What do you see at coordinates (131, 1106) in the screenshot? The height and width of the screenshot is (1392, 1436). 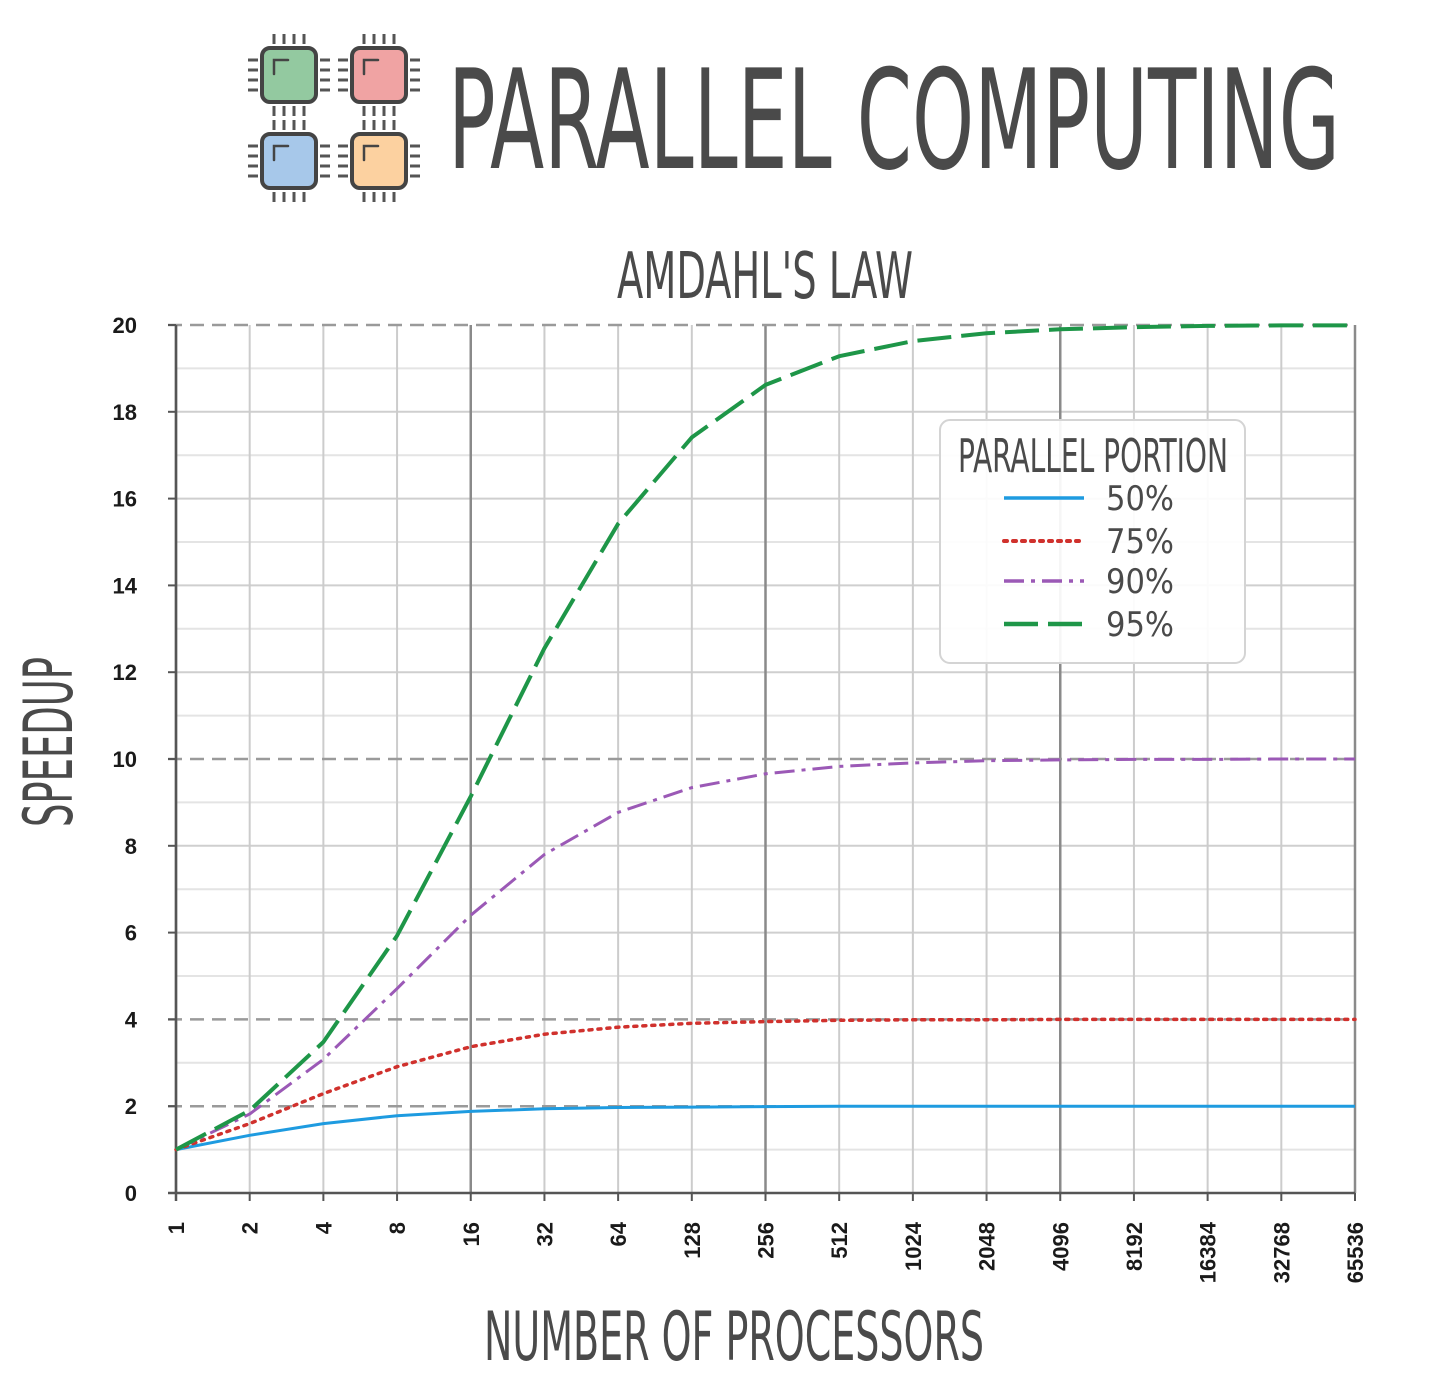 I see `y-tick-label: 2` at bounding box center [131, 1106].